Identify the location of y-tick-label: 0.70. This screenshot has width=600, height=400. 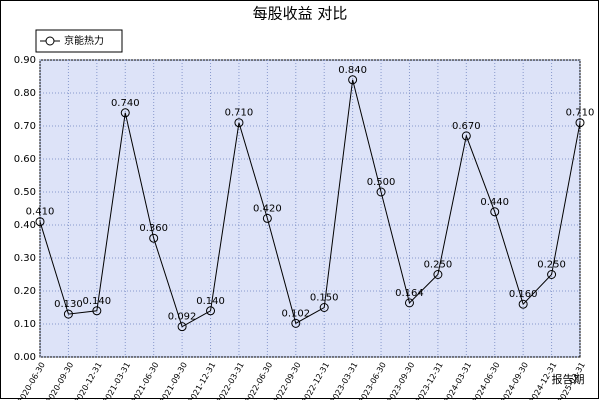
(25, 126).